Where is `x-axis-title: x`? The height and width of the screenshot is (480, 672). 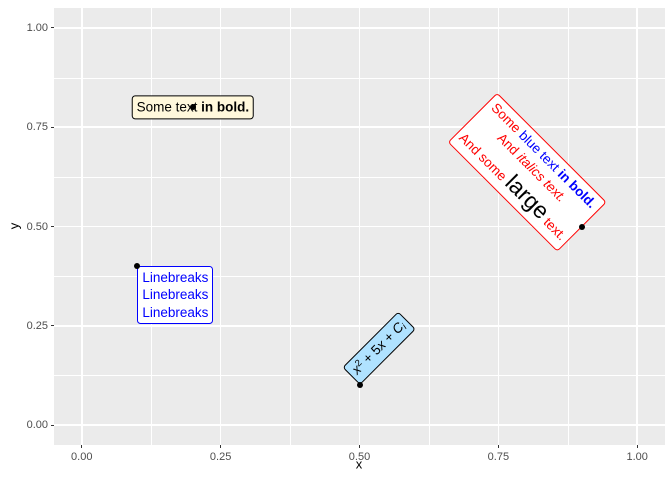 x-axis-title: x is located at coordinates (359, 464).